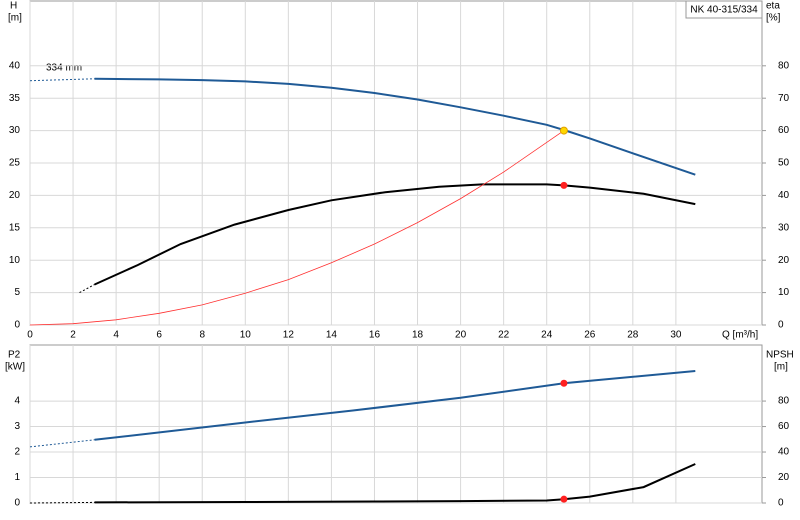  What do you see at coordinates (15, 65) in the screenshot?
I see `y-tick-label: 40` at bounding box center [15, 65].